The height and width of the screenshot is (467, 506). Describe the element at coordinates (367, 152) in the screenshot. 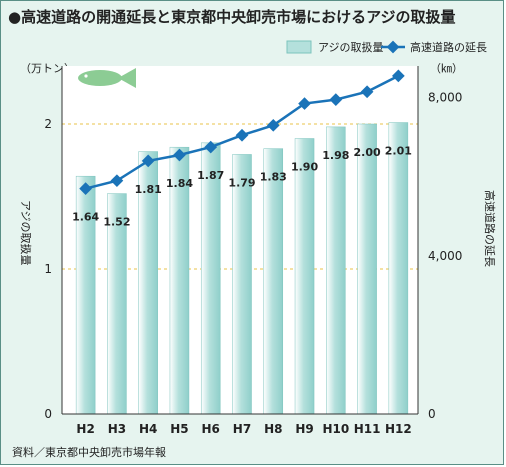

I see `bar-label-H11: 2.00` at that location.